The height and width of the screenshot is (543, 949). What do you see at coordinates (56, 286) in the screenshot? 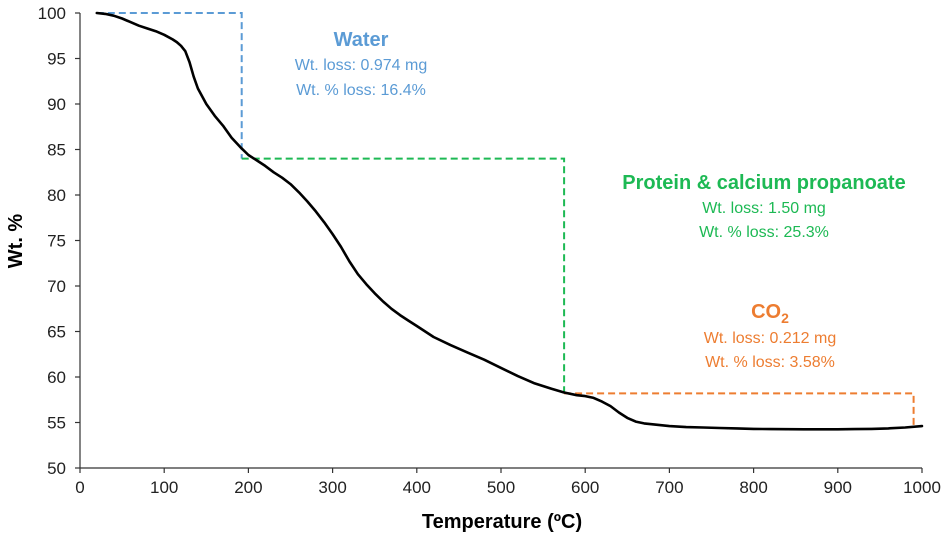
I see `y-tick-label: 70` at bounding box center [56, 286].